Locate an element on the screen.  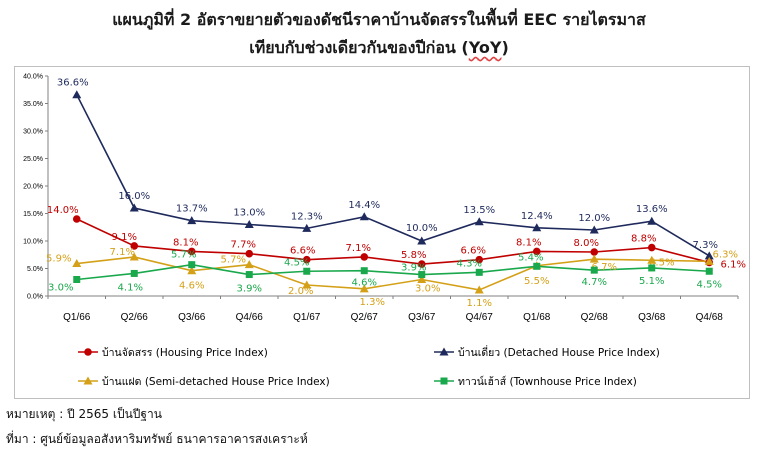
data-label: 1.3% is located at coordinates (372, 302).